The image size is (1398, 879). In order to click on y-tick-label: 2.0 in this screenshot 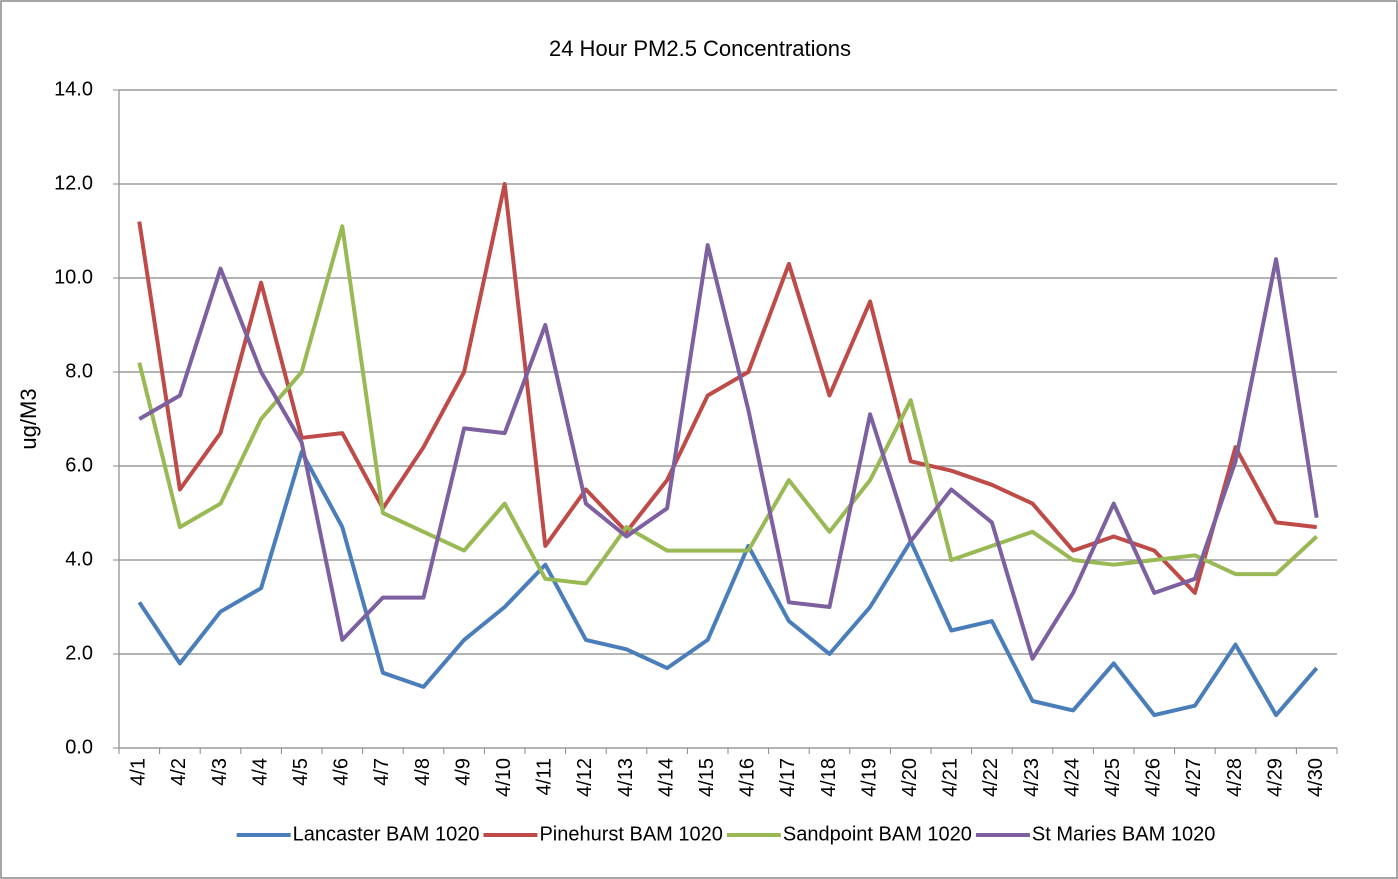, I will do `click(79, 653)`.